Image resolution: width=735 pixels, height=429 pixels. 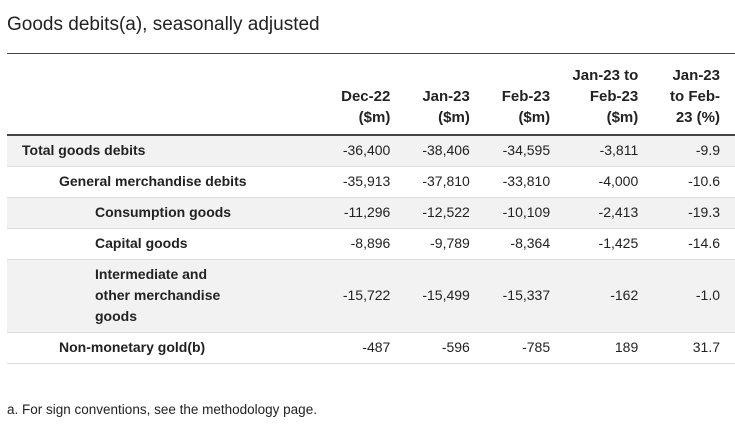 What do you see at coordinates (430, 296) in the screenshot?
I see `cell-value: -15,499` at bounding box center [430, 296].